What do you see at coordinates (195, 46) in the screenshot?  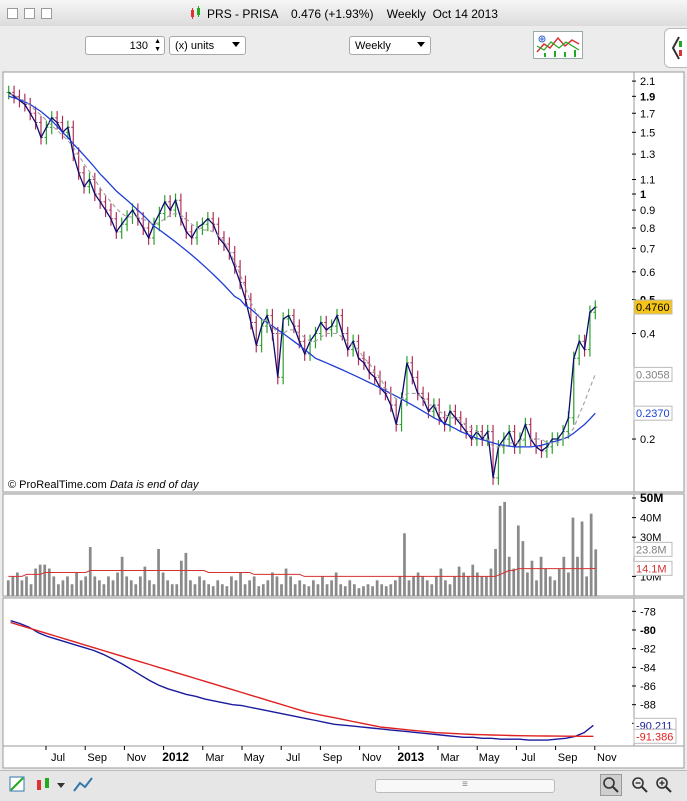 I see `units-select-value: (x) units` at bounding box center [195, 46].